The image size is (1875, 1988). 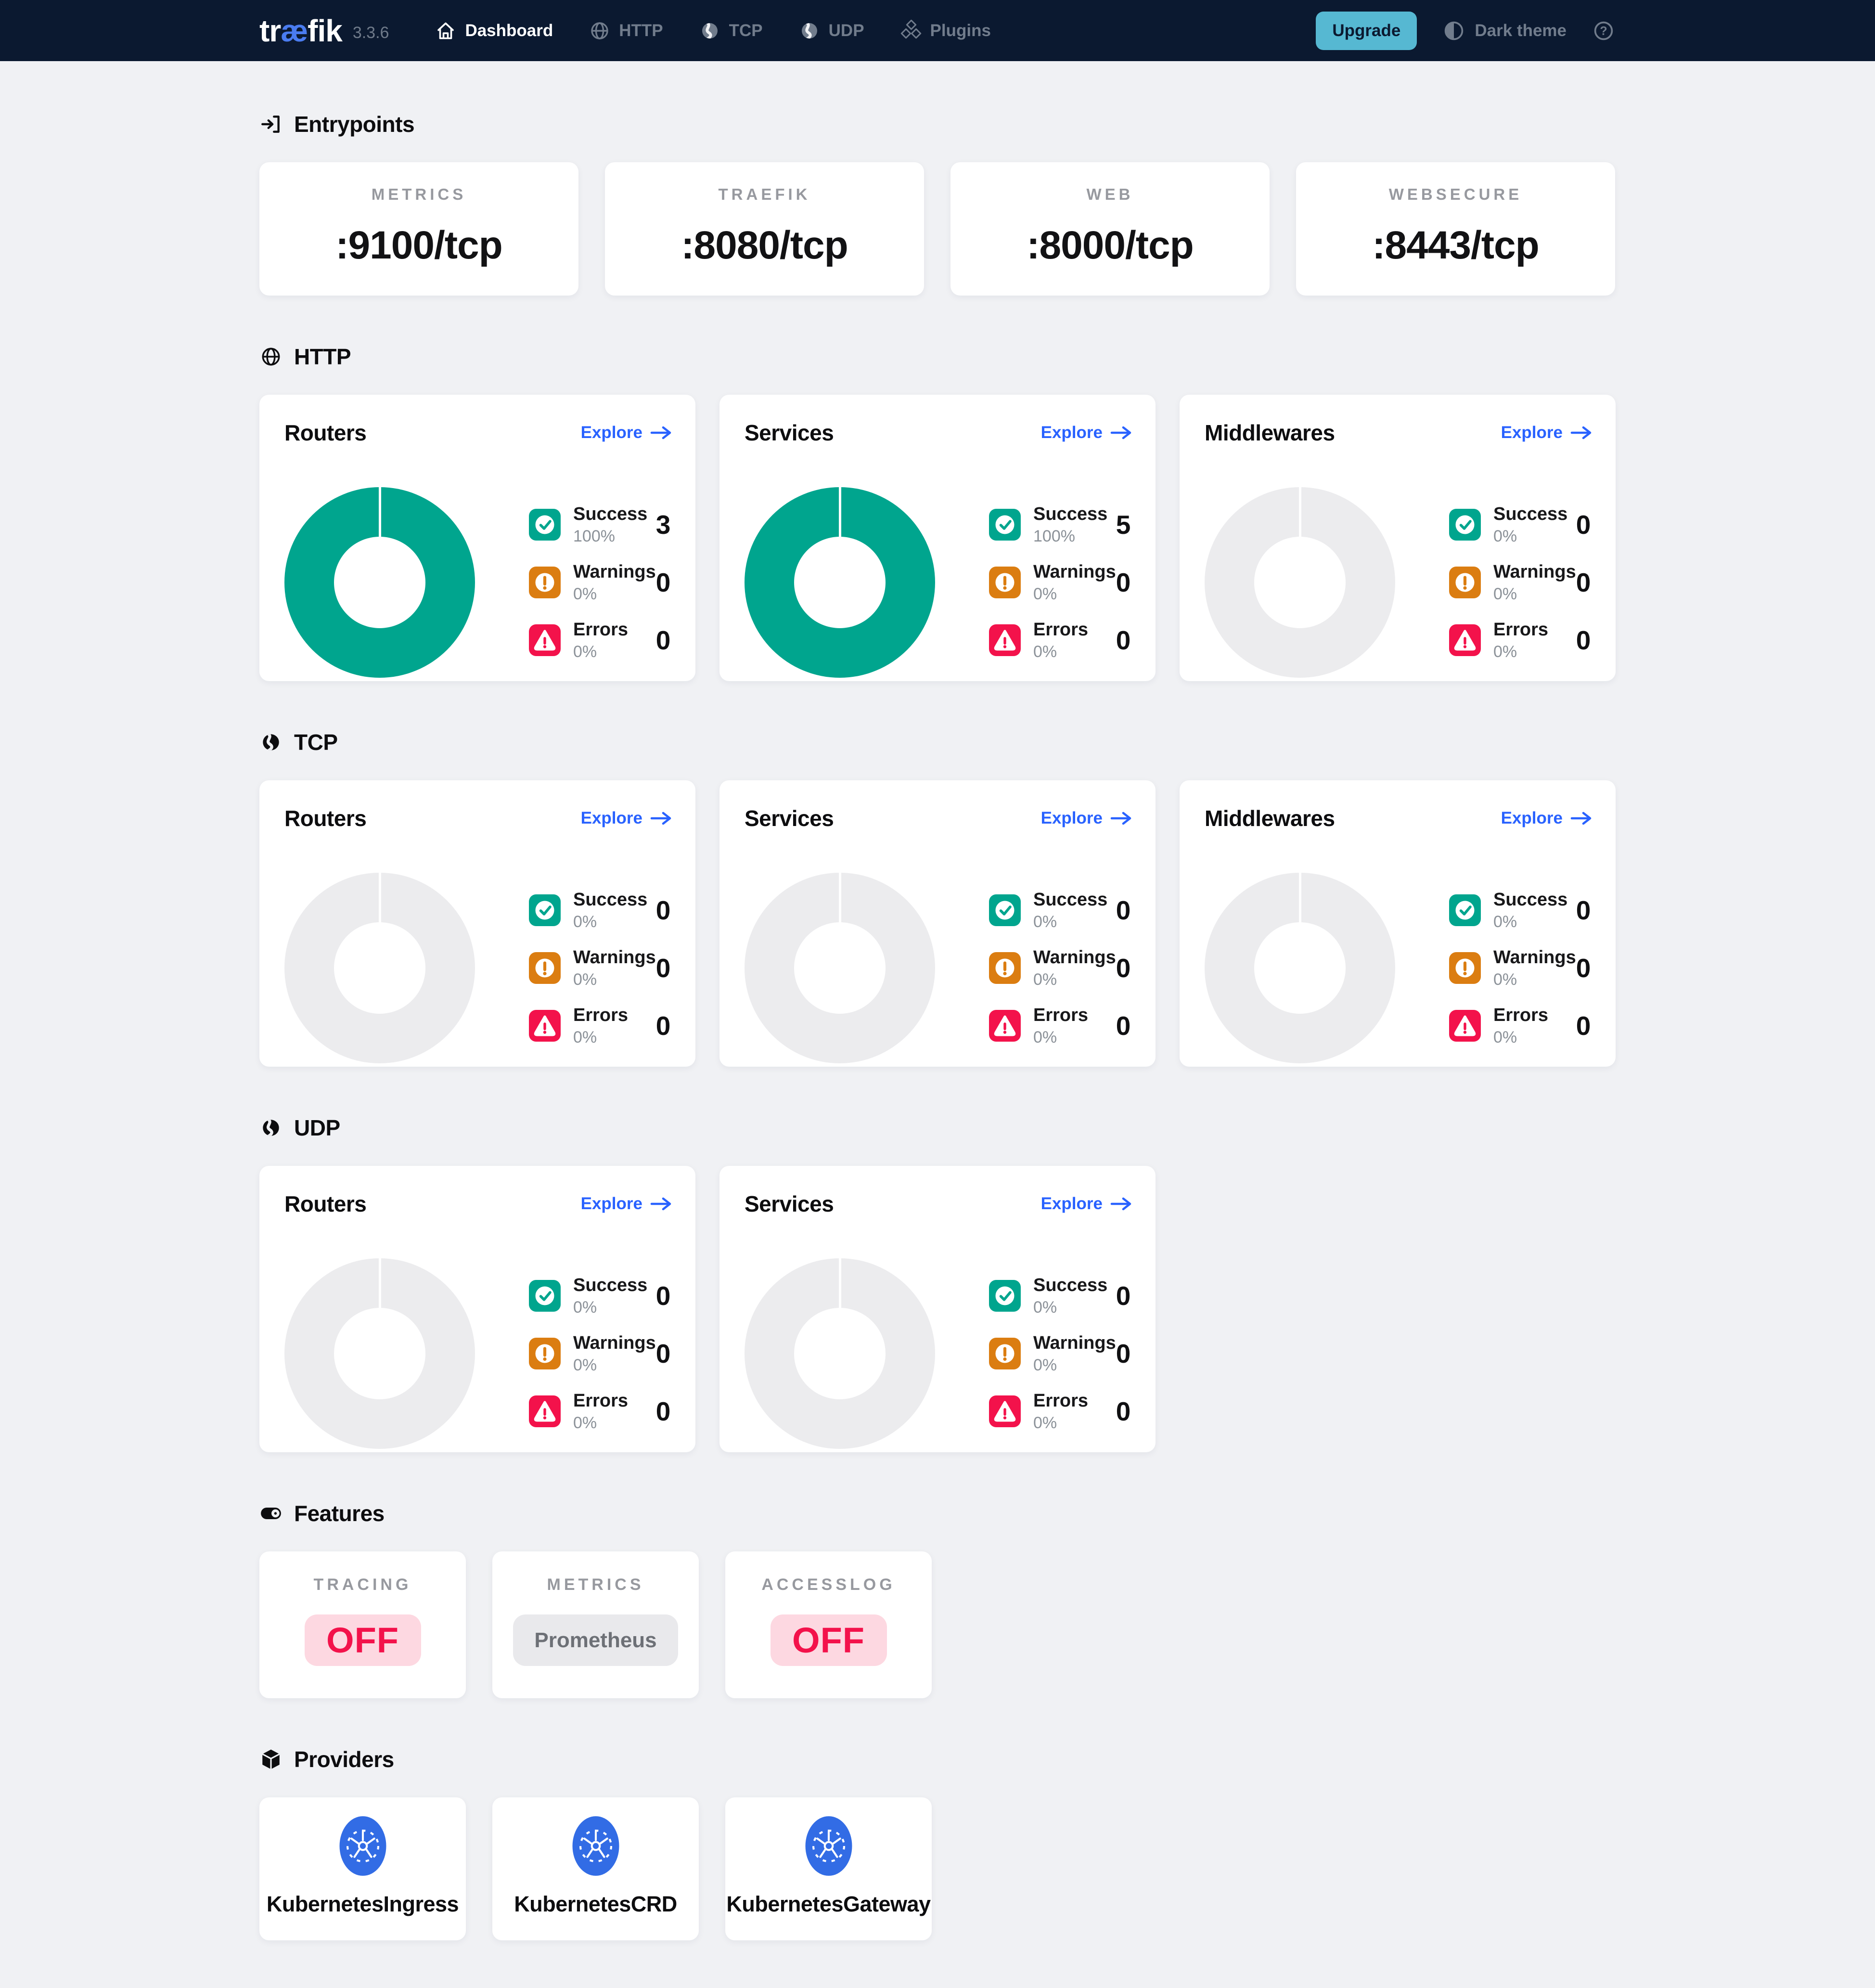 What do you see at coordinates (1454, 31) in the screenshot?
I see `contrast-icon` at bounding box center [1454, 31].